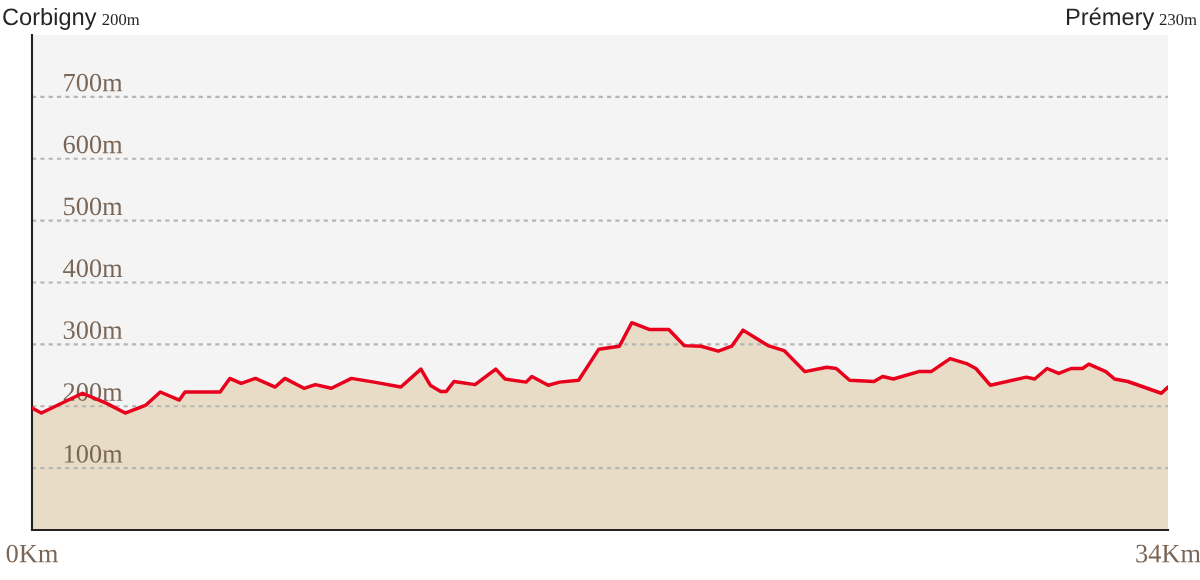  What do you see at coordinates (50, 18) in the screenshot?
I see `text: Corbigny` at bounding box center [50, 18].